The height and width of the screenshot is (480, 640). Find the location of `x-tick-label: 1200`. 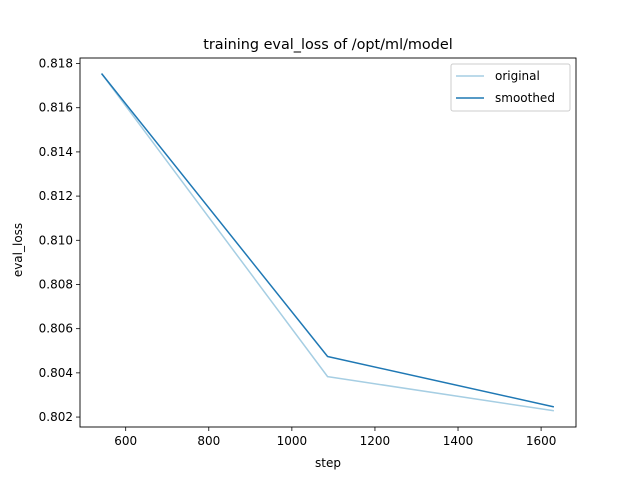

x-tick-label: 1200 is located at coordinates (375, 441).